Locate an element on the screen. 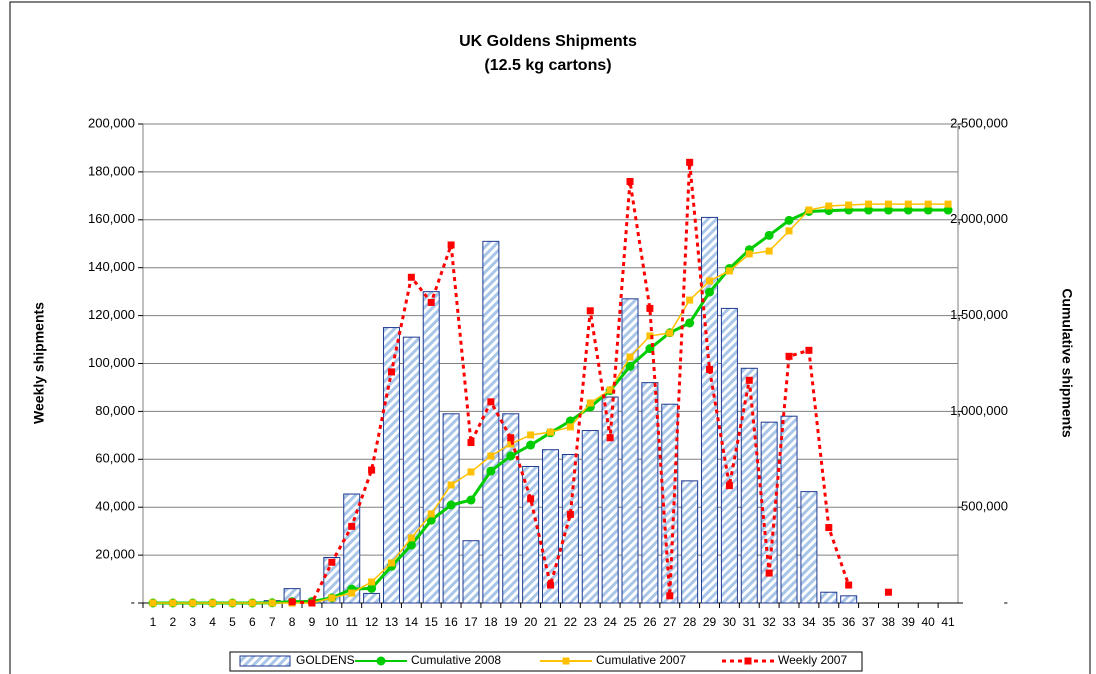  x-tick-label: 13 is located at coordinates (392, 622).